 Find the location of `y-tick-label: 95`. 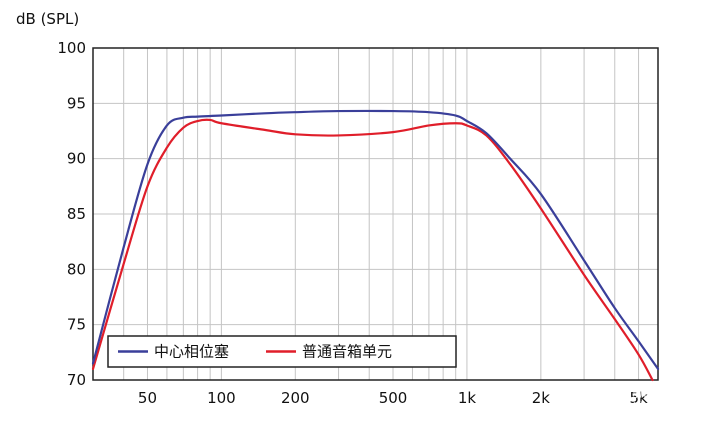

y-tick-label: 95 is located at coordinates (76, 103).